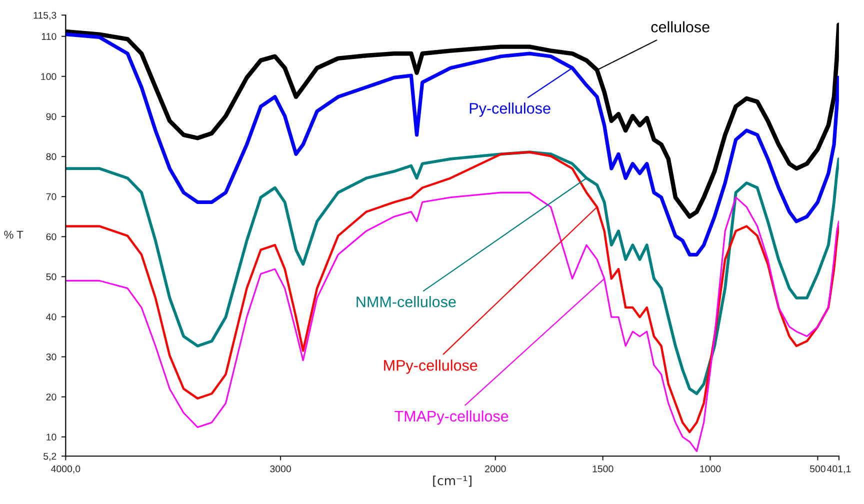 Image resolution: width=864 pixels, height=504 pixels. I want to click on legend-label: Py-cellulose, so click(510, 109).